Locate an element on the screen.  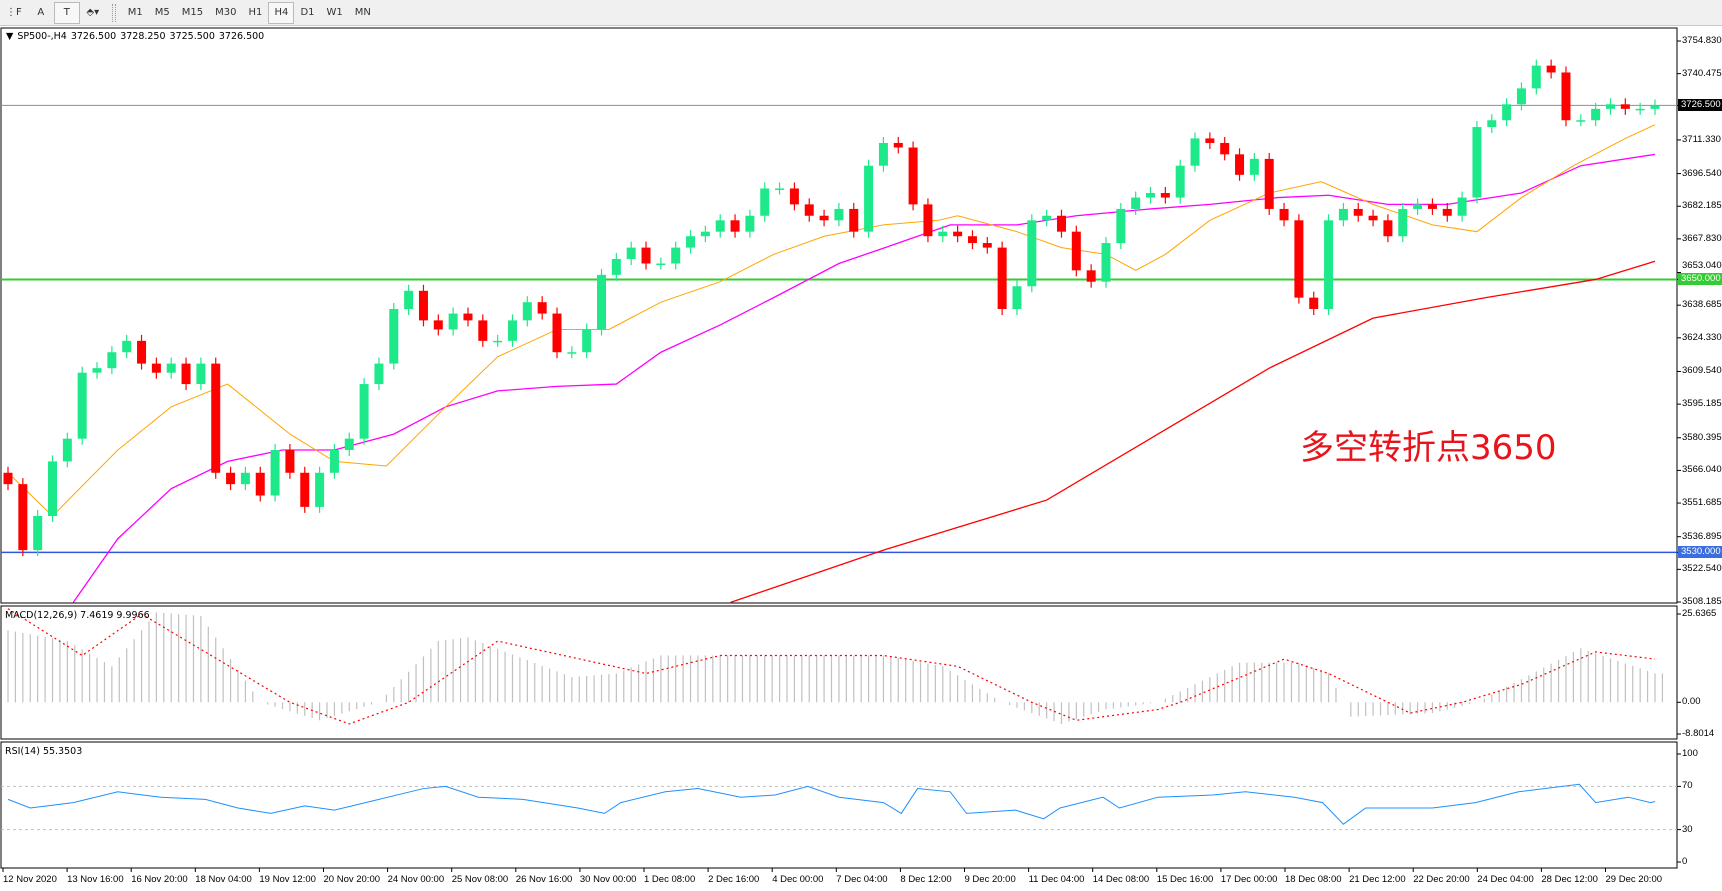
chart-annotation: 多空转折点3650 is located at coordinates (1428, 448).